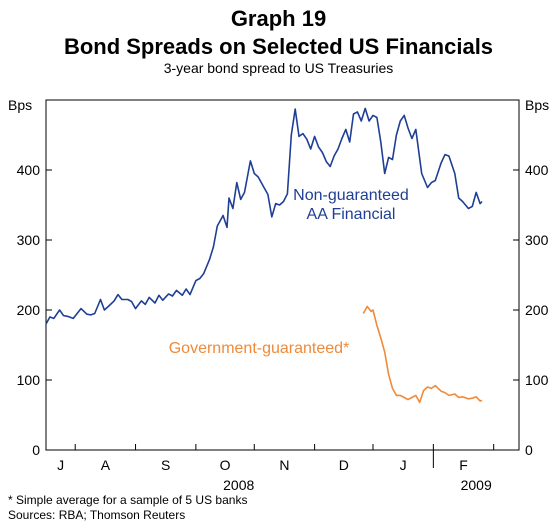 The height and width of the screenshot is (525, 557). Describe the element at coordinates (476, 485) in the screenshot. I see `x-year-label: 2009` at that location.